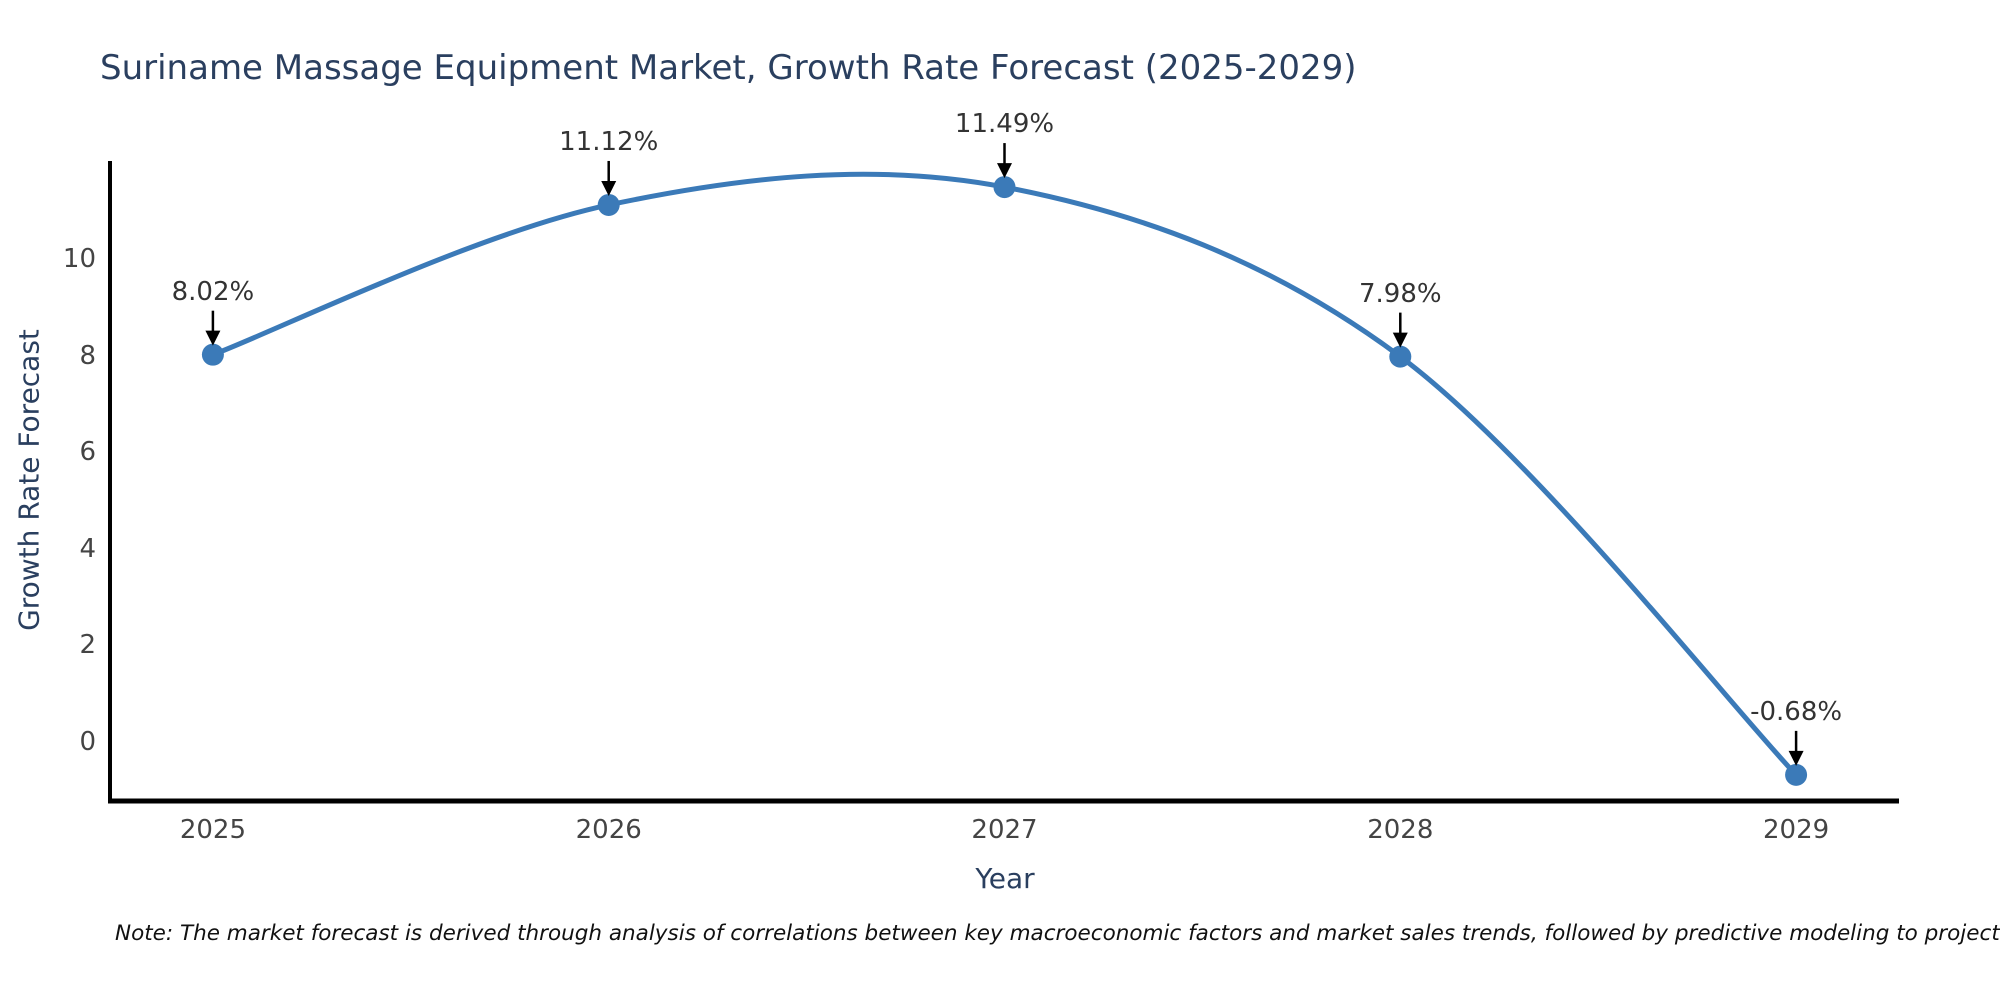 This screenshot has height=1000, width=2000. What do you see at coordinates (1400, 293) in the screenshot?
I see `annotation-label-2028: 7.98%` at bounding box center [1400, 293].